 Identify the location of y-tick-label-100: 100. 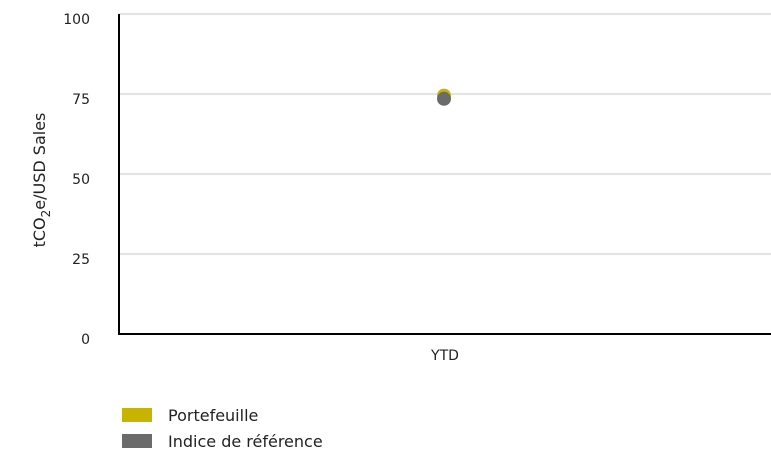
(76, 20).